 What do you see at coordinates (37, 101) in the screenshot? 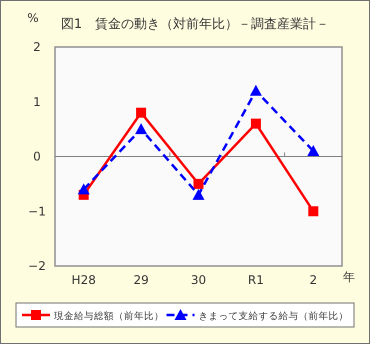
I see `y-tick-label: 1` at bounding box center [37, 101].